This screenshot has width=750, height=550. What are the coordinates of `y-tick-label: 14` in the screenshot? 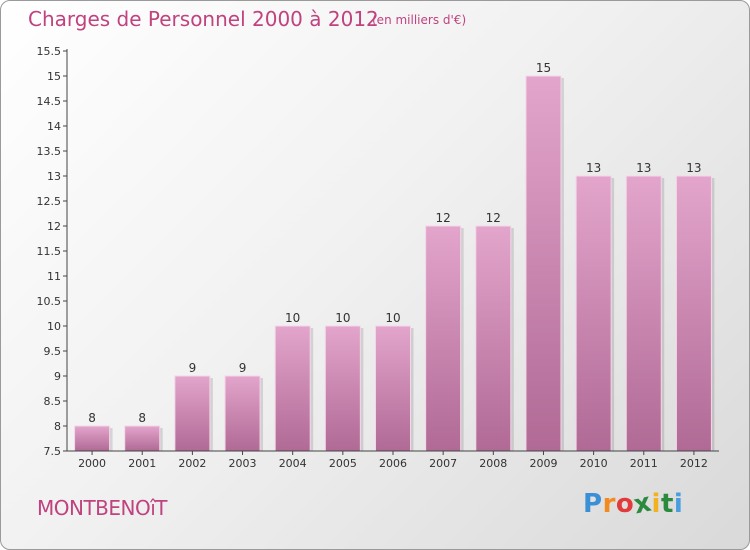 It's located at (54, 126).